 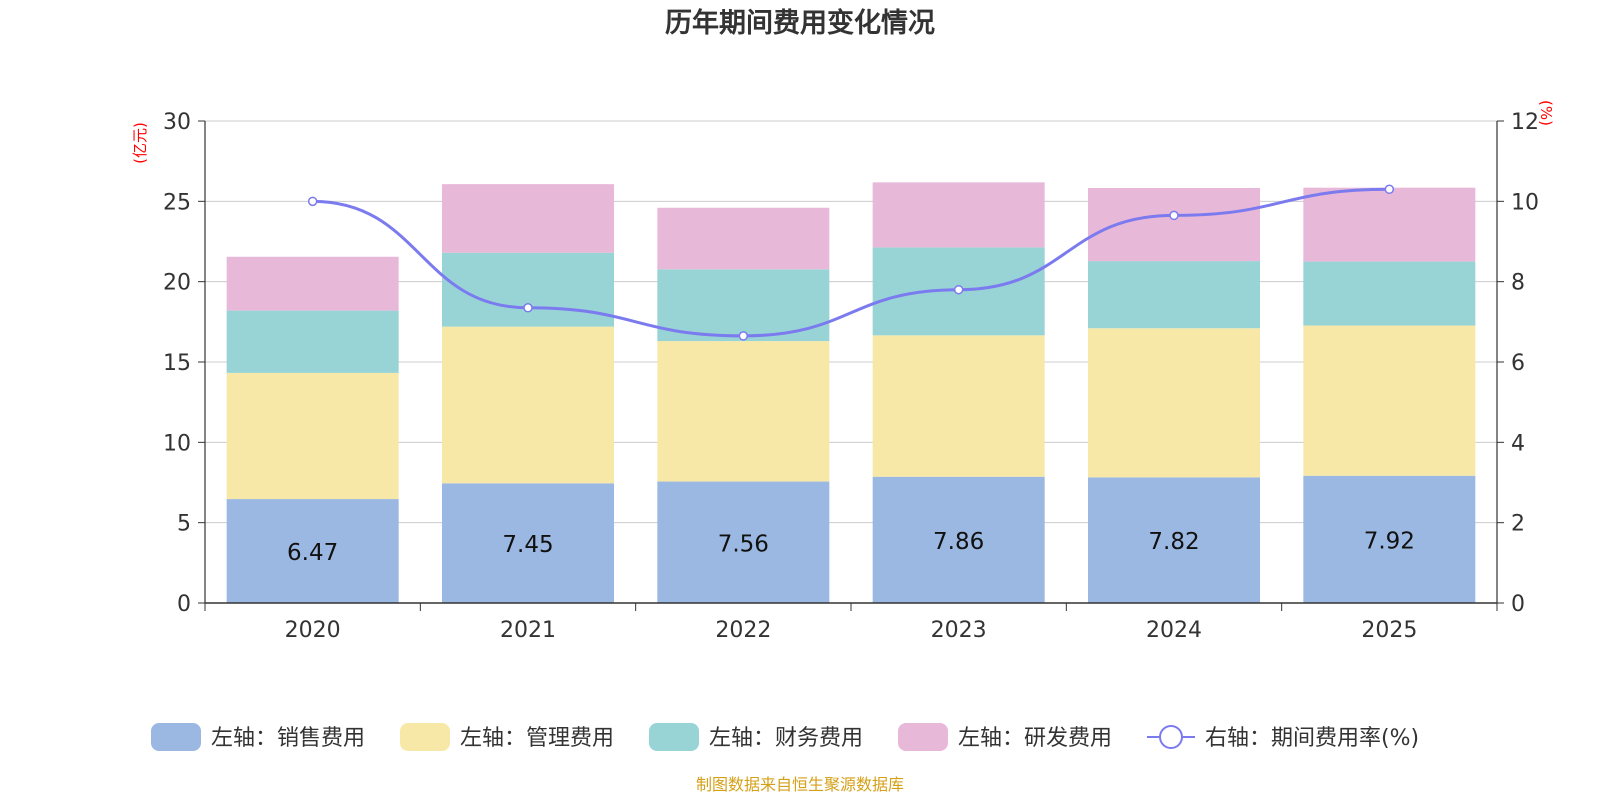 I want to click on right-axis-tick-label: 4, so click(x=1518, y=443).